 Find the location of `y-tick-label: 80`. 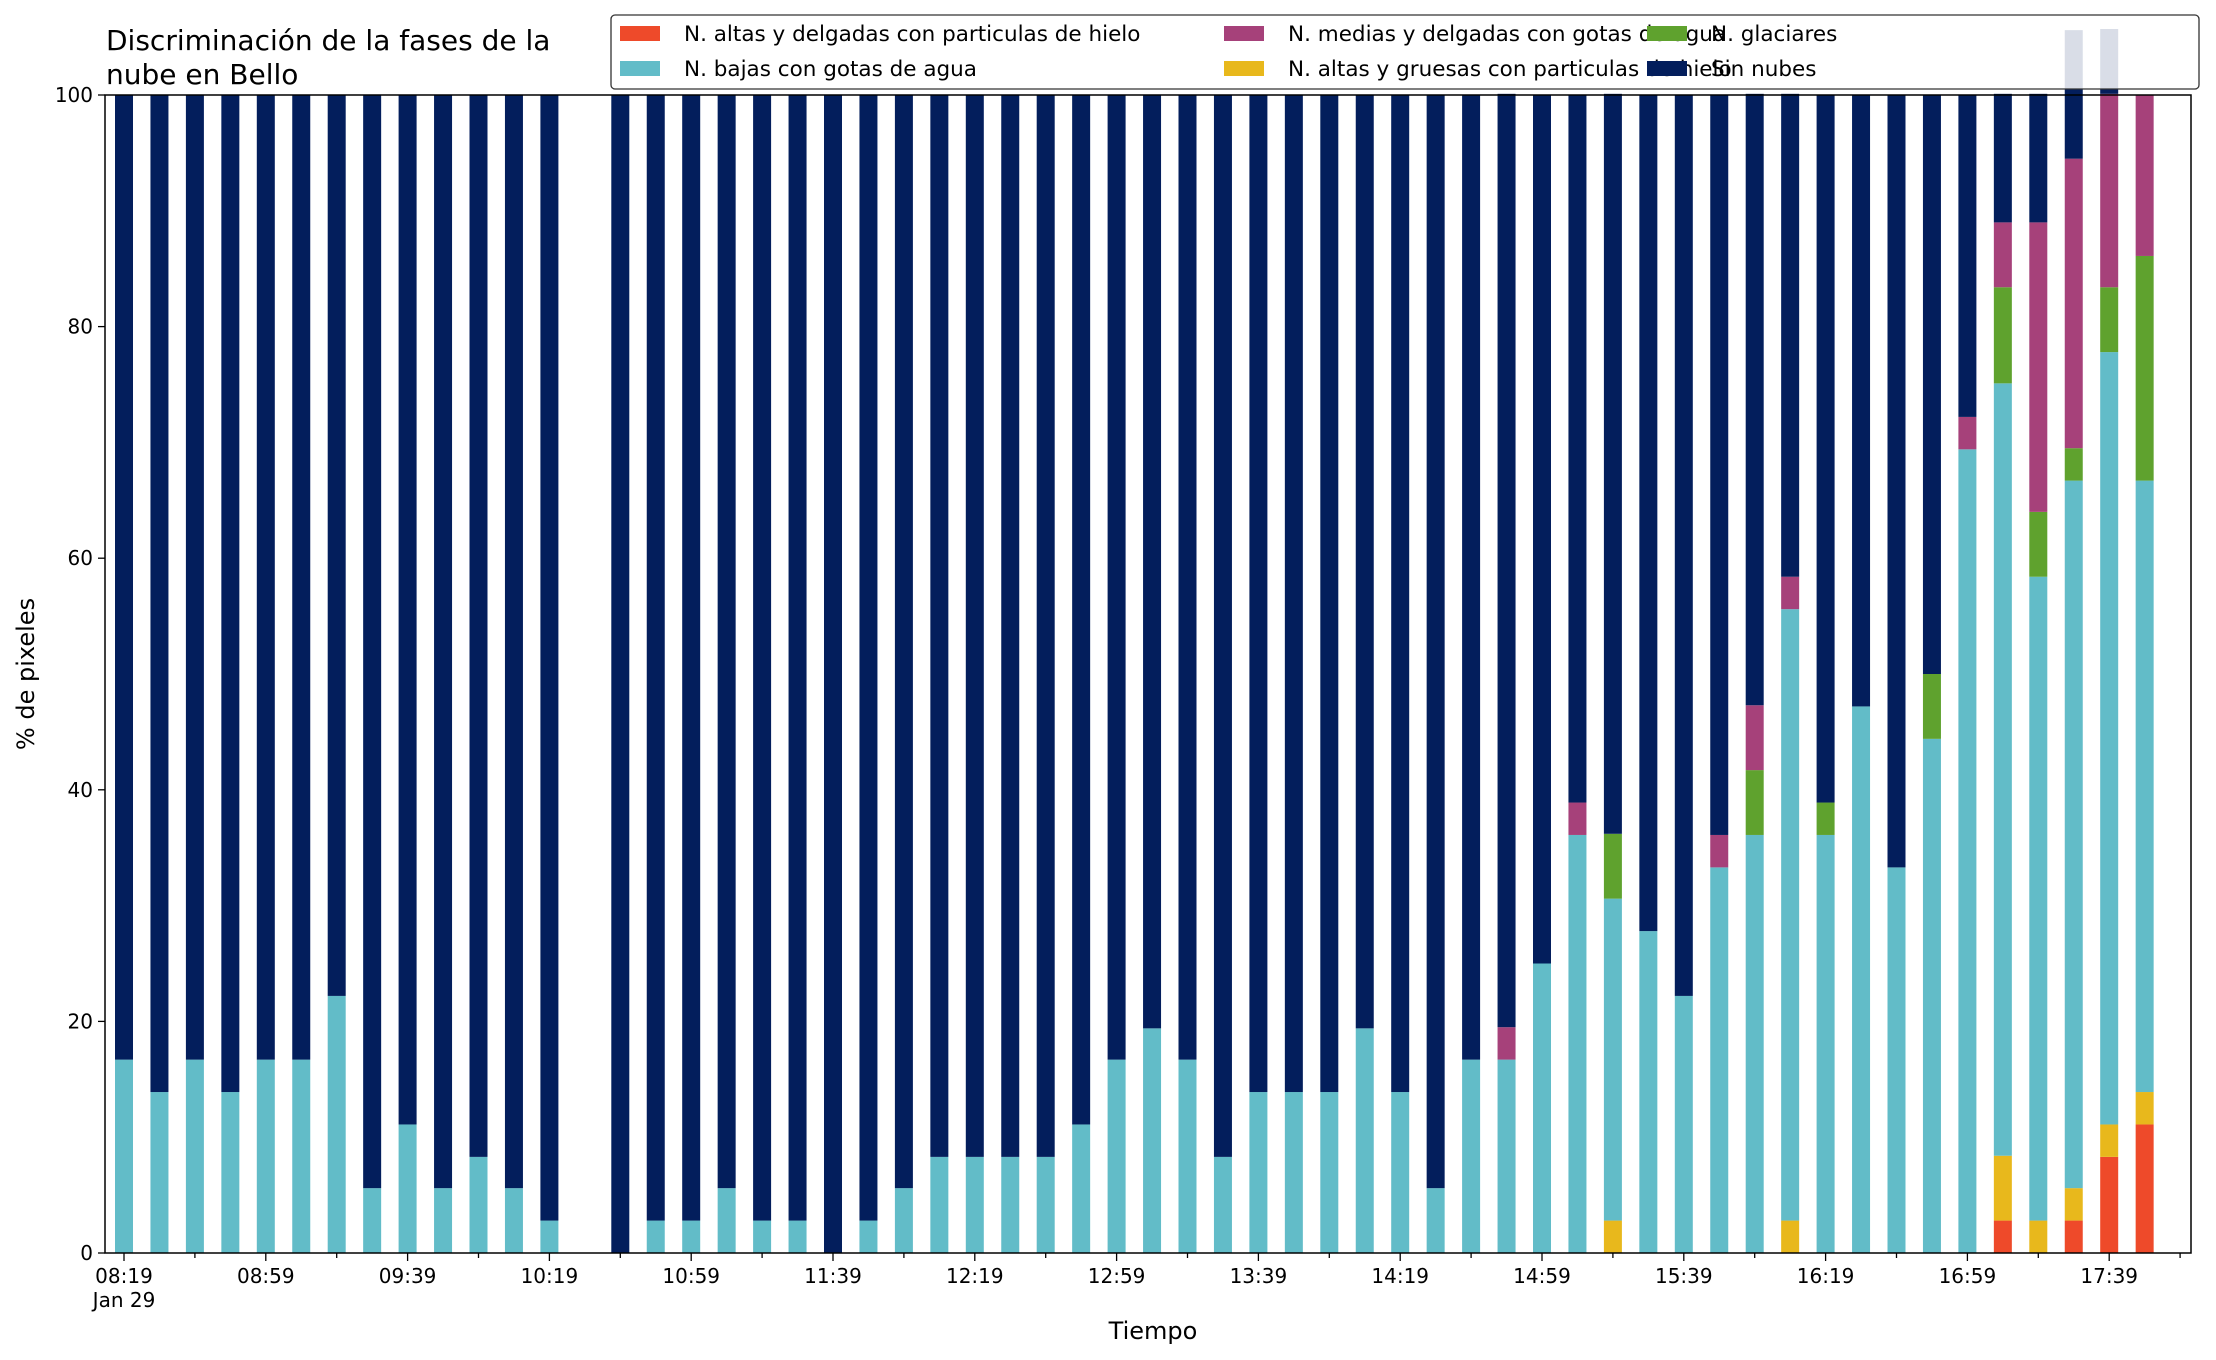

y-tick-label: 80 is located at coordinates (80, 327).